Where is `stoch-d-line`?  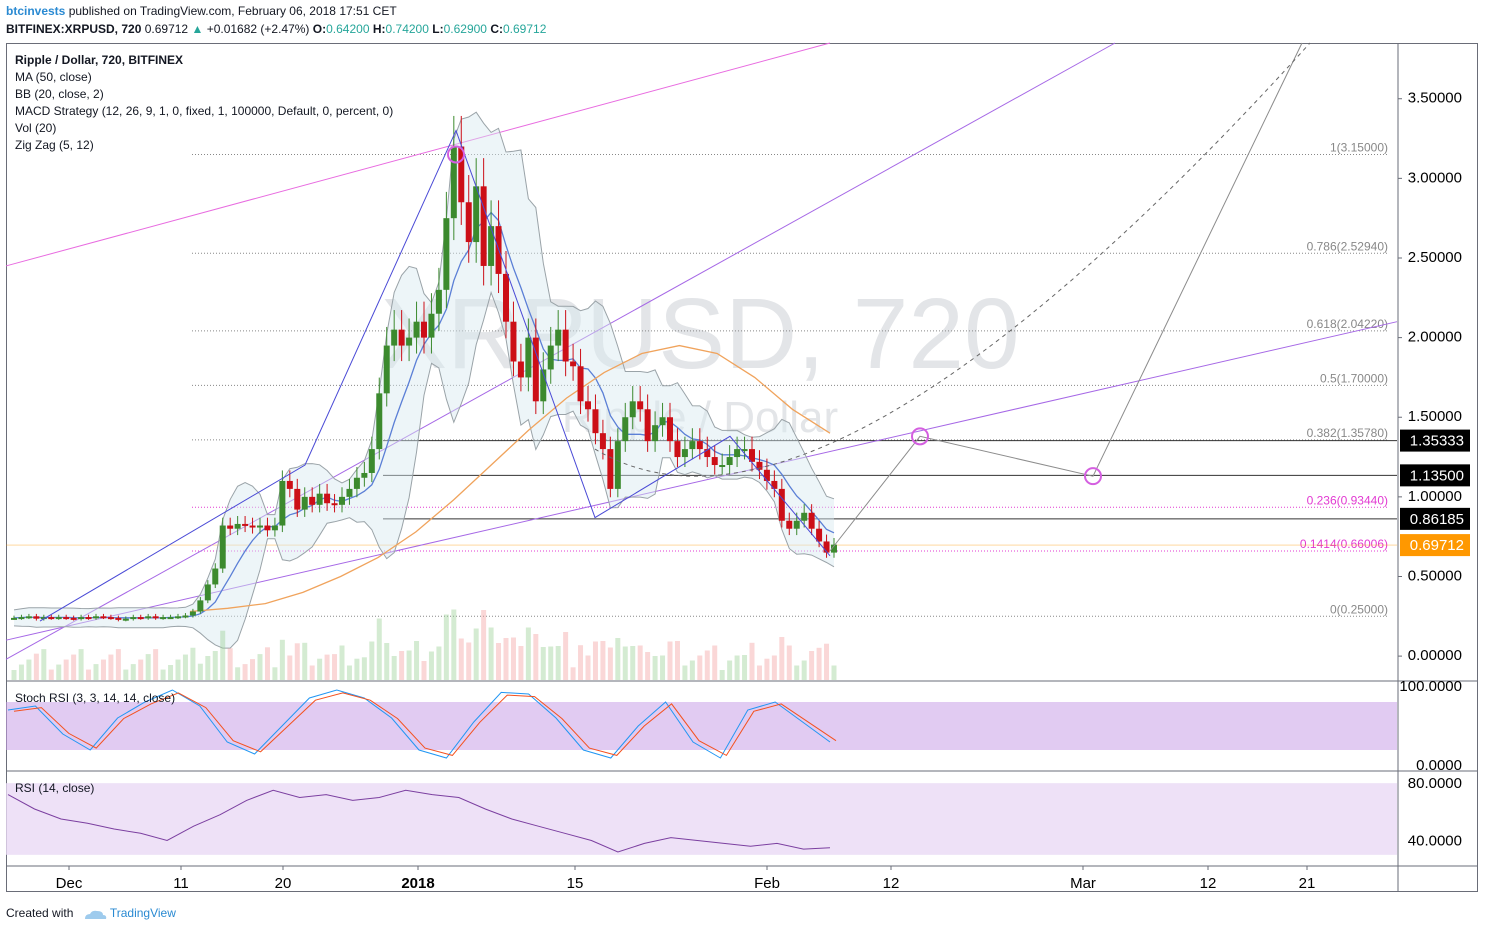 stoch-d-line is located at coordinates (425, 724).